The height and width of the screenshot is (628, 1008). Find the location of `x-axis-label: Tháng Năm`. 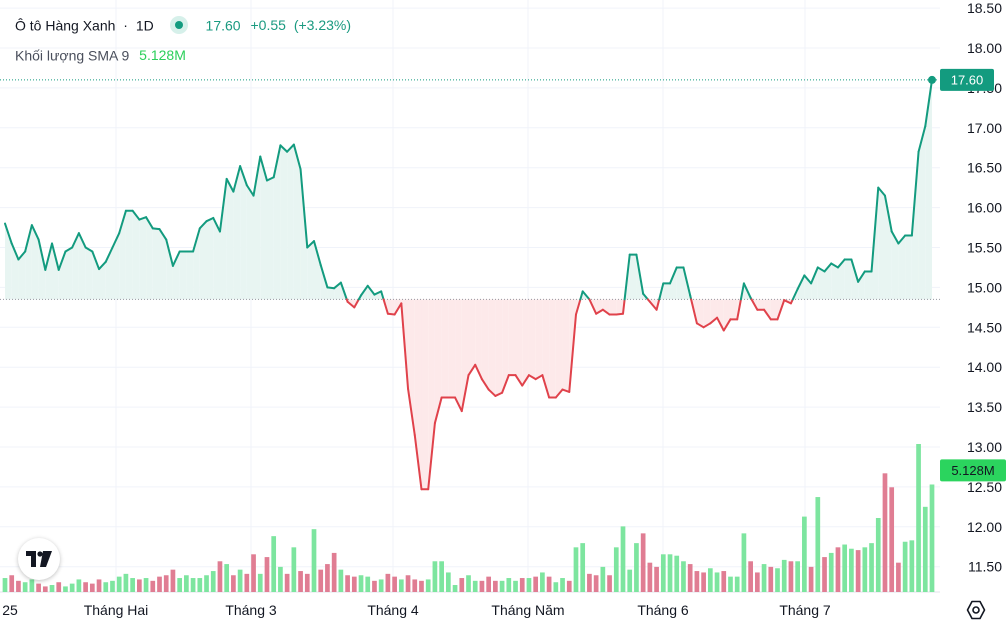

x-axis-label: Tháng Năm is located at coordinates (527, 610).